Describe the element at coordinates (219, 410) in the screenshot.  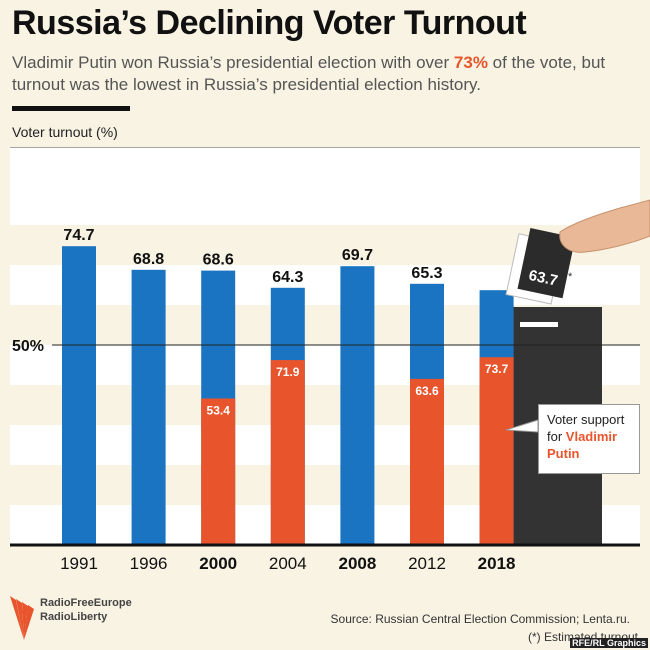
I see `support-data-label: 53.4` at that location.